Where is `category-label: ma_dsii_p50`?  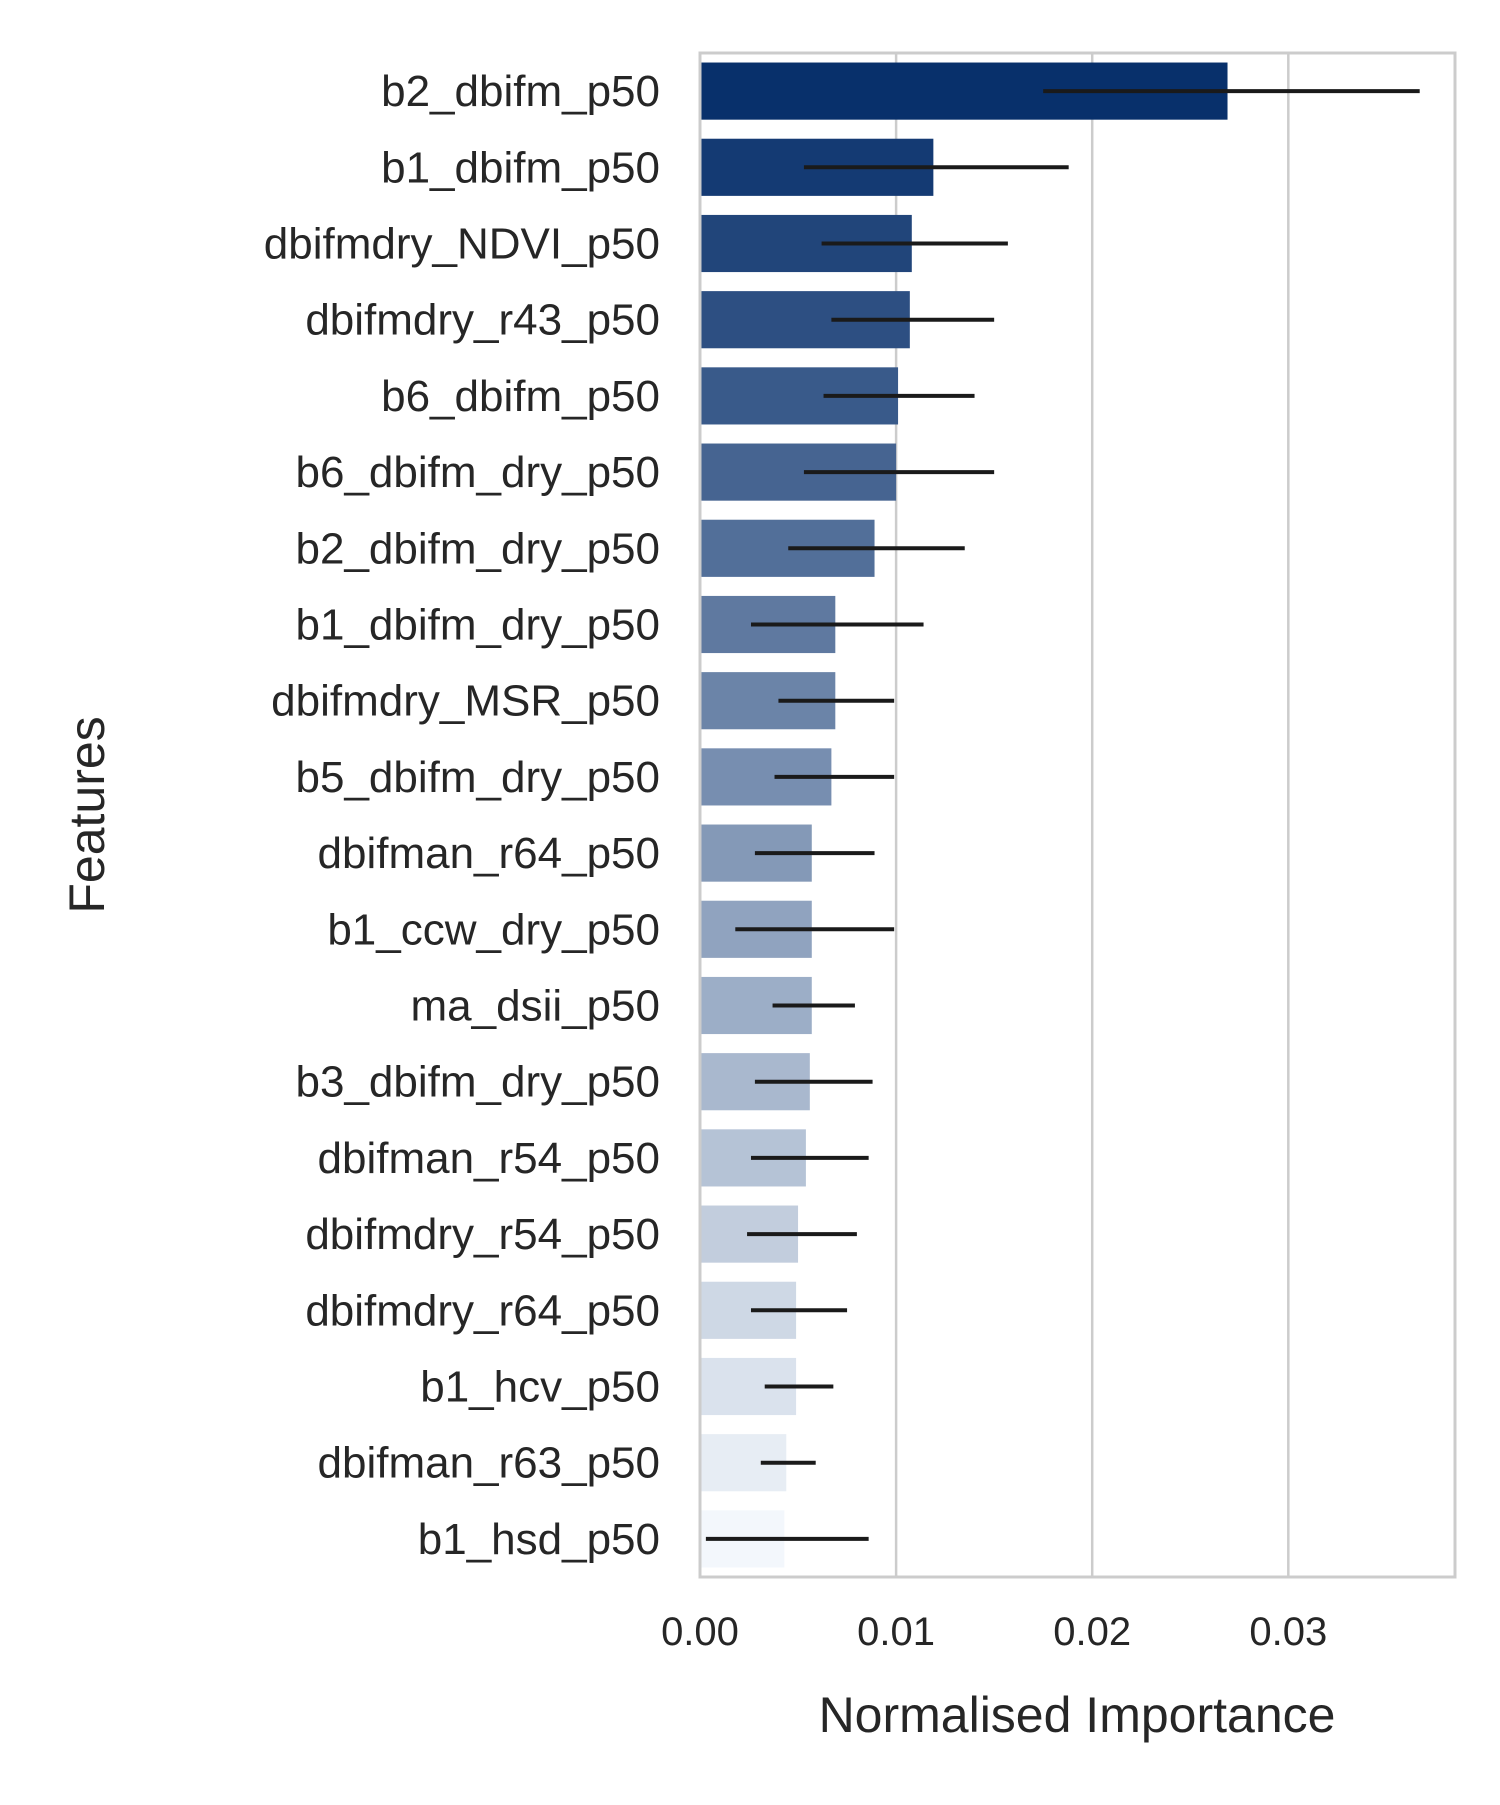
category-label: ma_dsii_p50 is located at coordinates (536, 1006).